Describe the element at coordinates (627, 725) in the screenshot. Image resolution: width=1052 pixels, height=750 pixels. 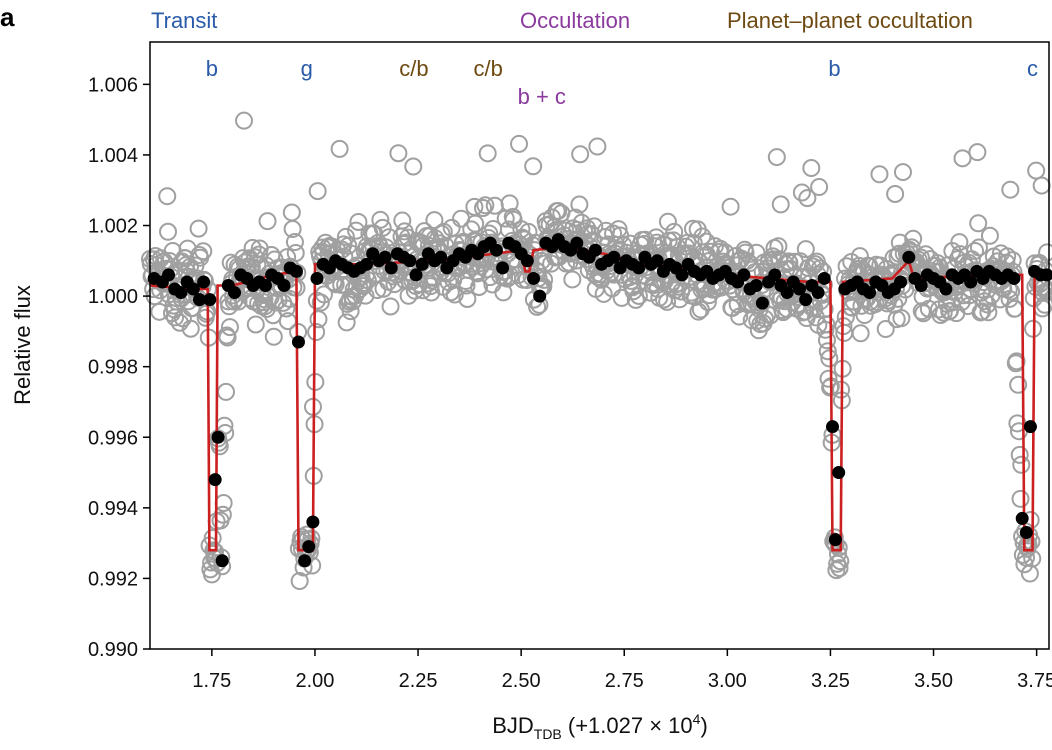
I see `x-axis-title-tail: (+1.027 × 10` at that location.